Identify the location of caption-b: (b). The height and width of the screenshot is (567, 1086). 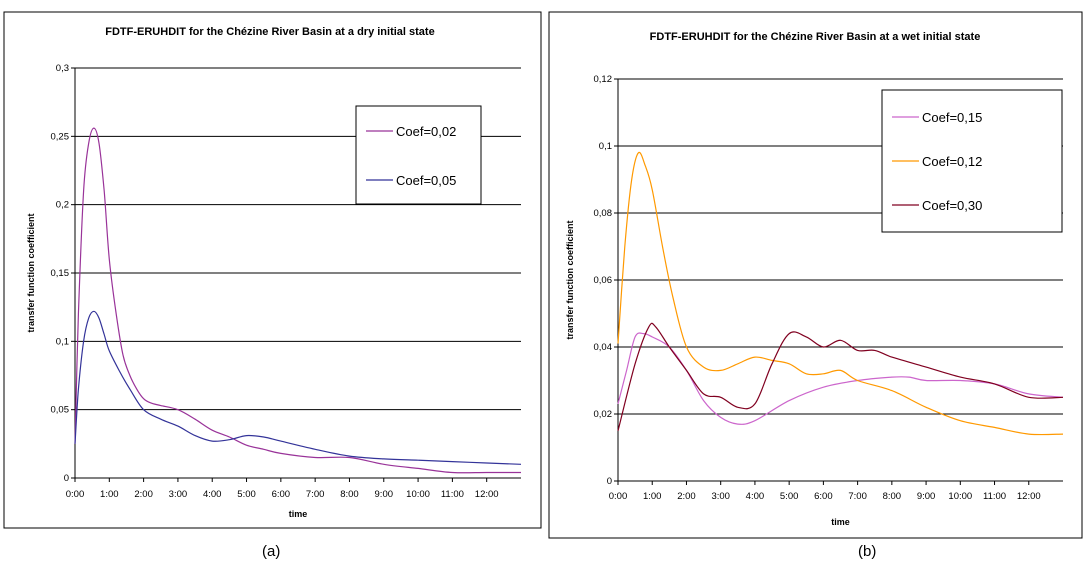
(867, 551).